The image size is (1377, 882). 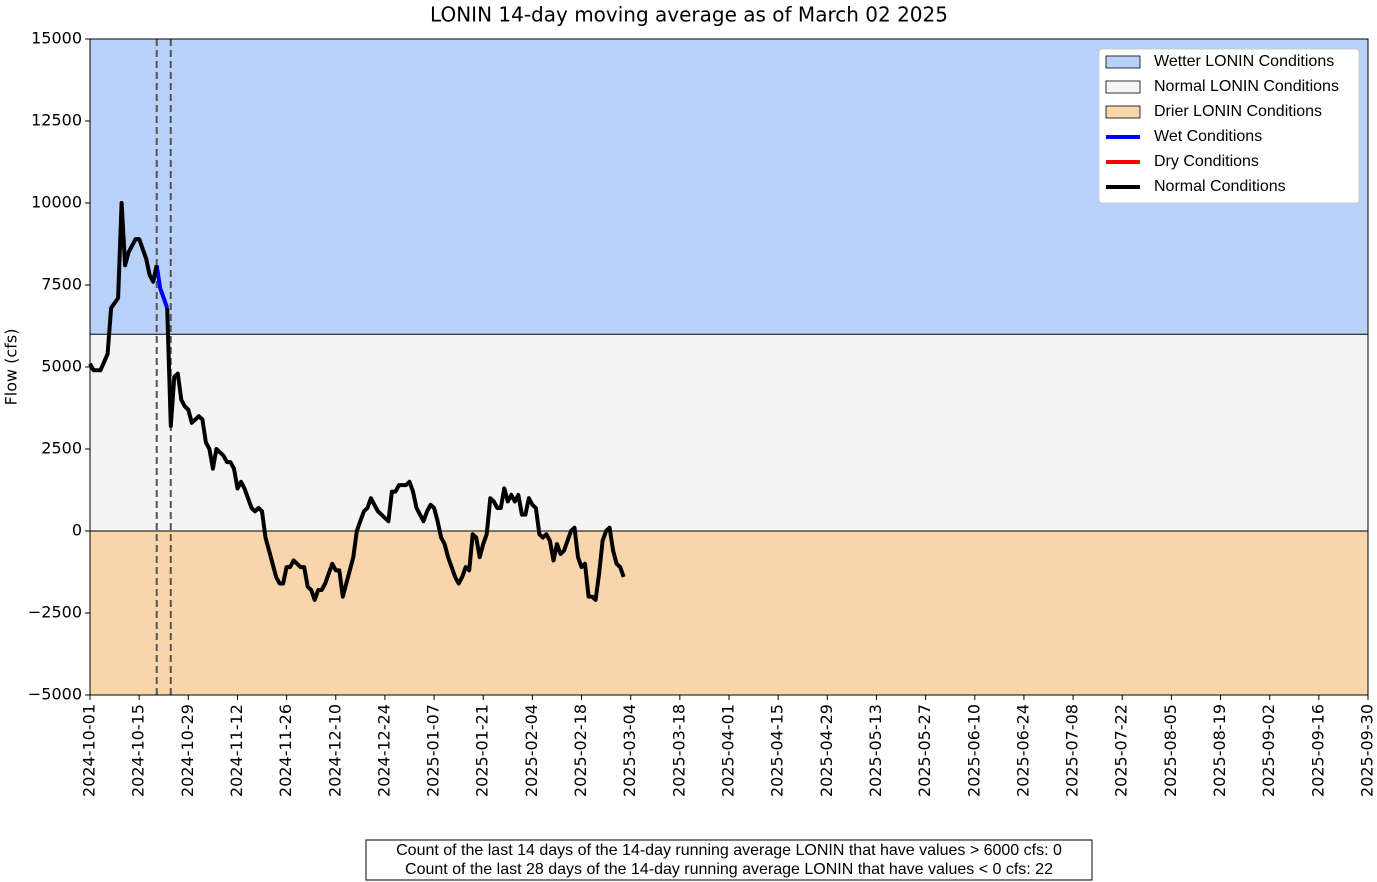 What do you see at coordinates (728, 750) in the screenshot?
I see `x-tick-label: 2025-04-01` at bounding box center [728, 750].